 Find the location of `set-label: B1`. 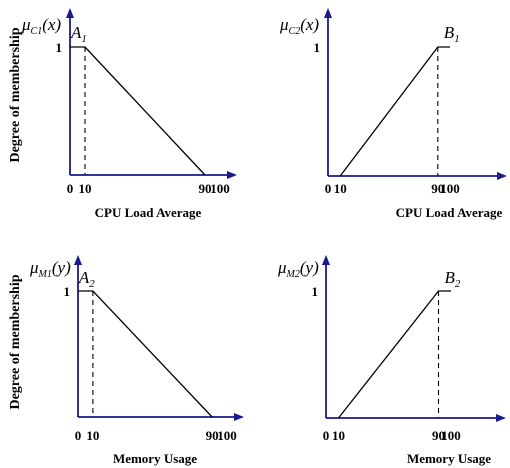

set-label: B1 is located at coordinates (452, 34).